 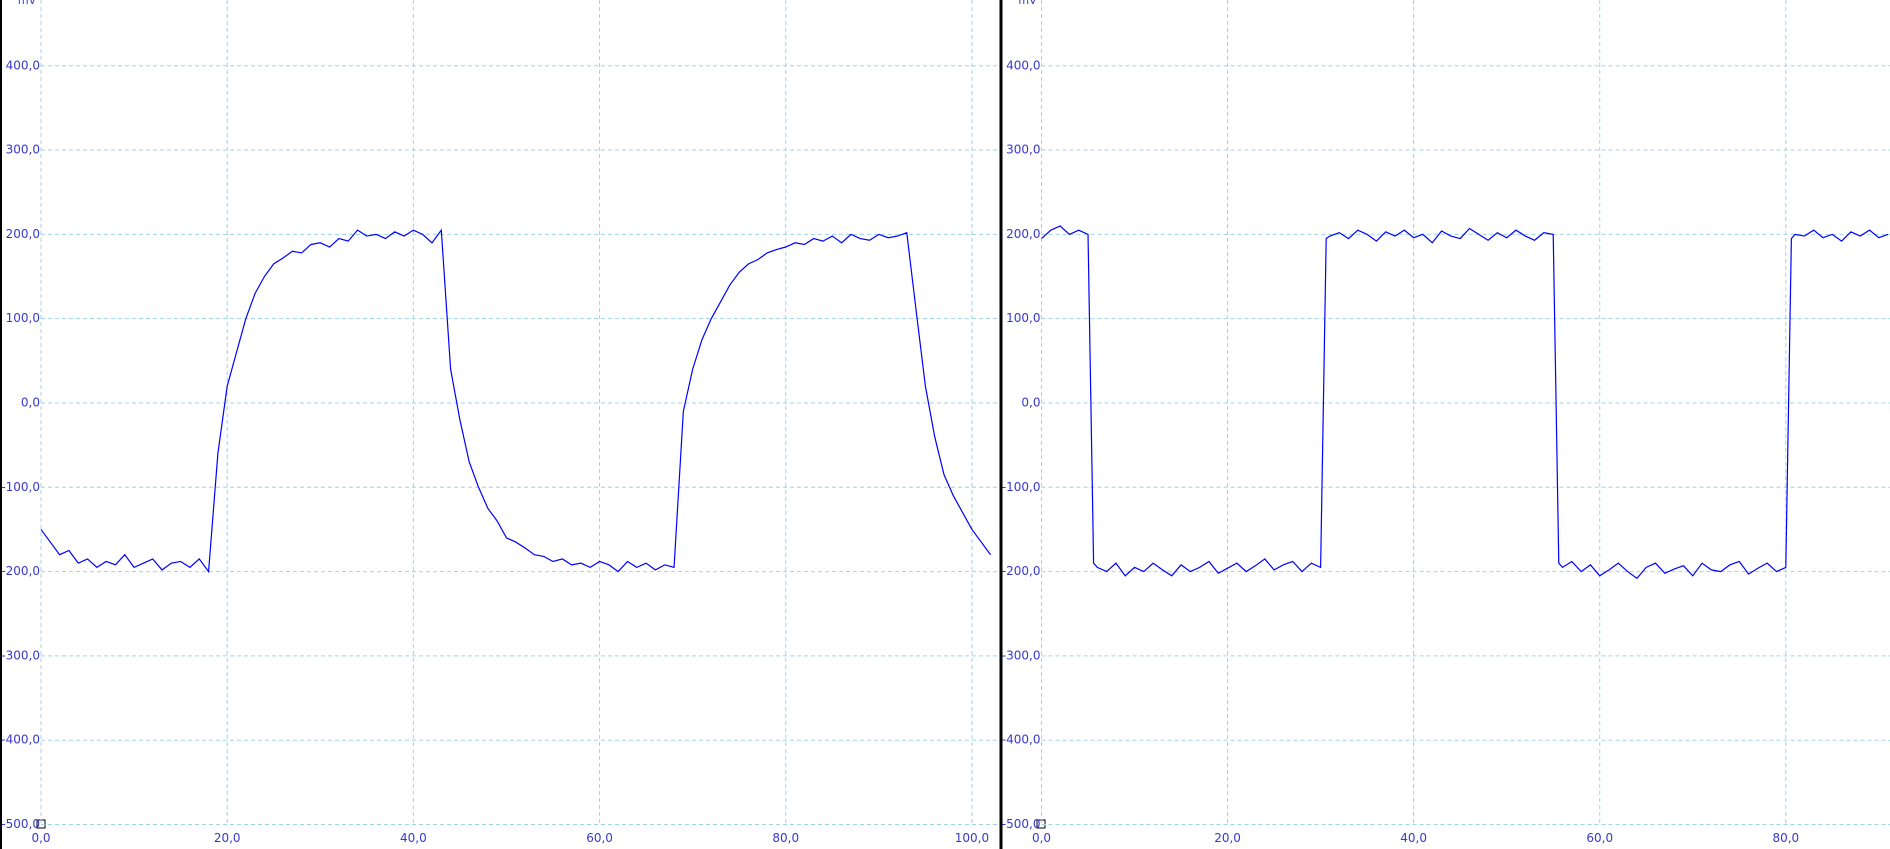 What do you see at coordinates (972, 838) in the screenshot?
I see `x-tick-label: 100,0` at bounding box center [972, 838].